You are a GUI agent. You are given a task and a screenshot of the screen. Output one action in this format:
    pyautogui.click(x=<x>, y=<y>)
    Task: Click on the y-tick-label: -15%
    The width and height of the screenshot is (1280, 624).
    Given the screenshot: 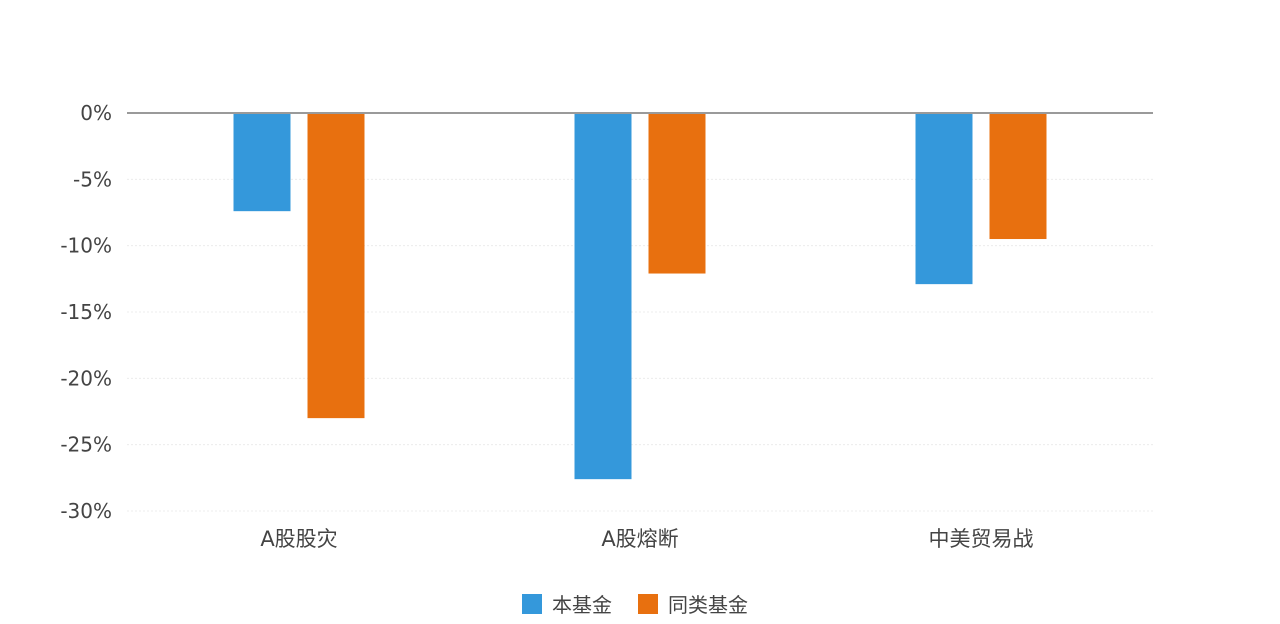 What is the action you would take?
    pyautogui.click(x=86, y=312)
    